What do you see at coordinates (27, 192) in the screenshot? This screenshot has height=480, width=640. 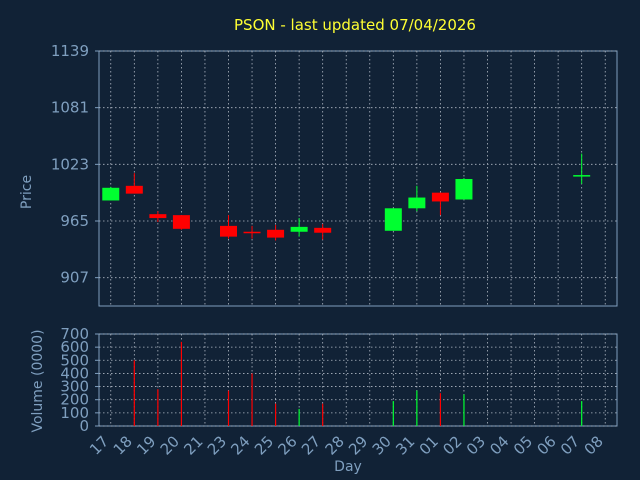 I see `price-axis-label: Price` at bounding box center [27, 192].